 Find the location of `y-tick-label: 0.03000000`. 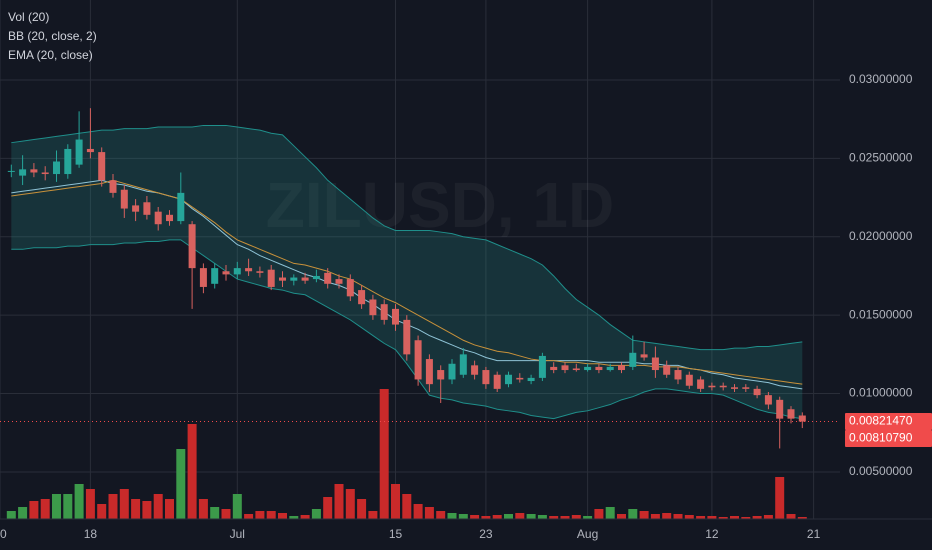

y-tick-label: 0.03000000 is located at coordinates (881, 79).